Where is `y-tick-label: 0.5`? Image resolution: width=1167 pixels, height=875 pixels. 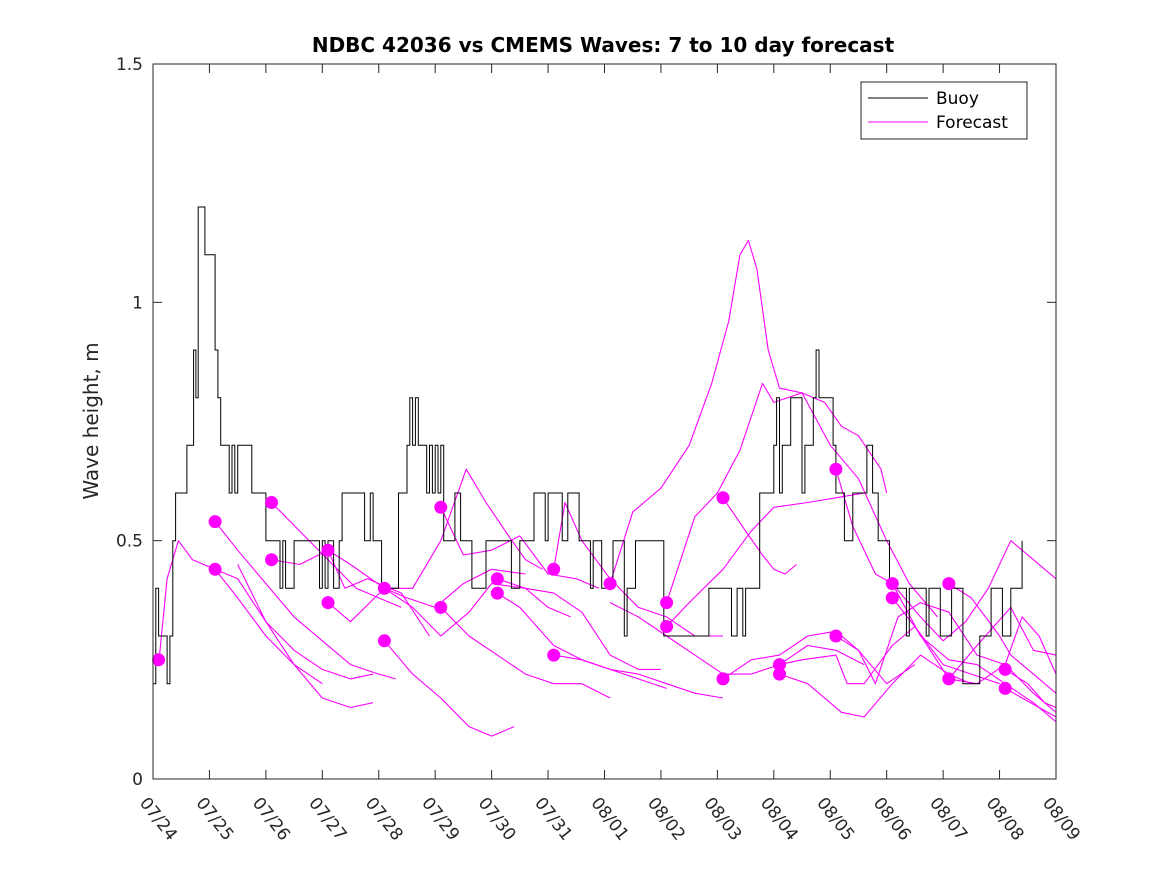 y-tick-label: 0.5 is located at coordinates (129, 542).